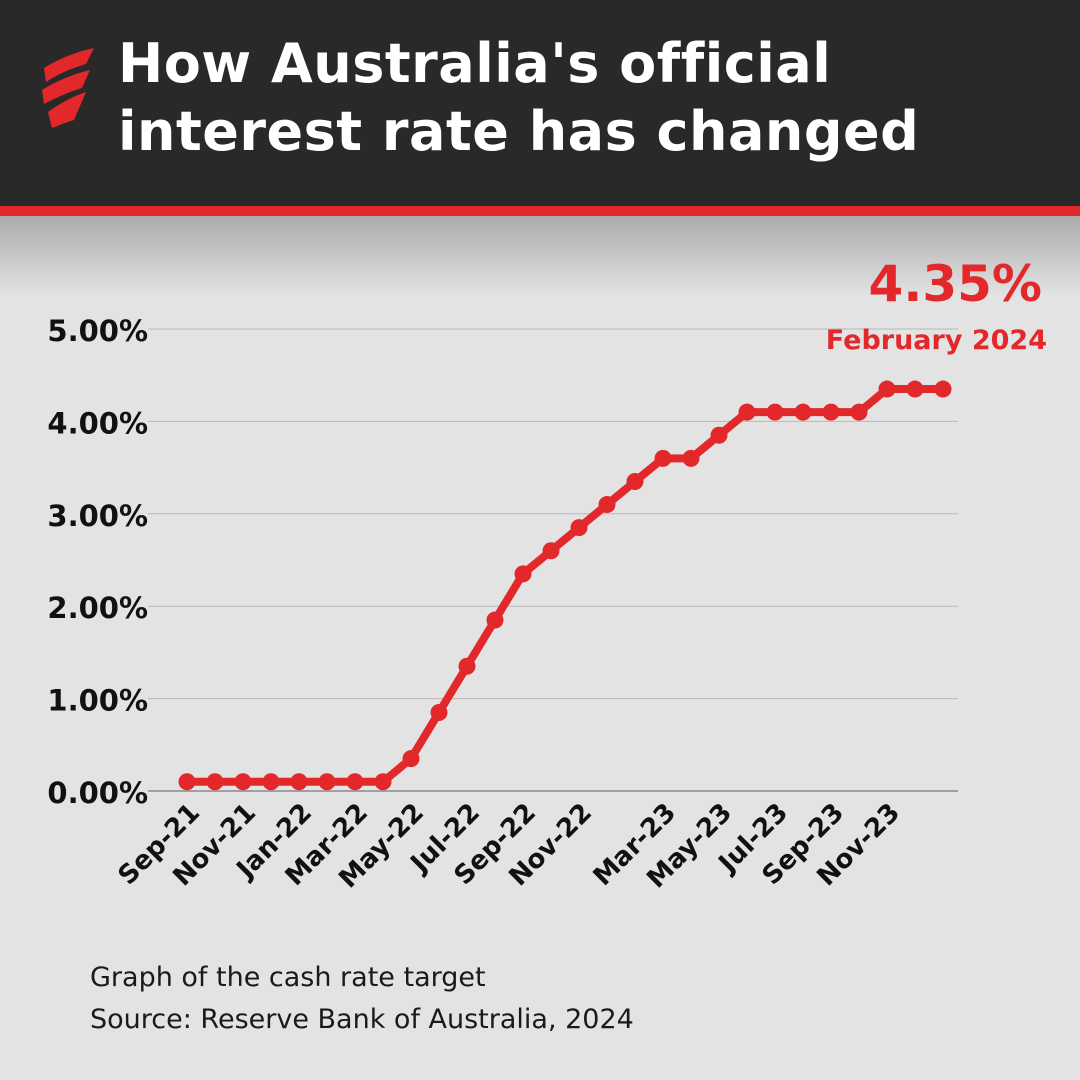  What do you see at coordinates (519, 131) in the screenshot?
I see `title-line-2: interest rate has changed` at bounding box center [519, 131].